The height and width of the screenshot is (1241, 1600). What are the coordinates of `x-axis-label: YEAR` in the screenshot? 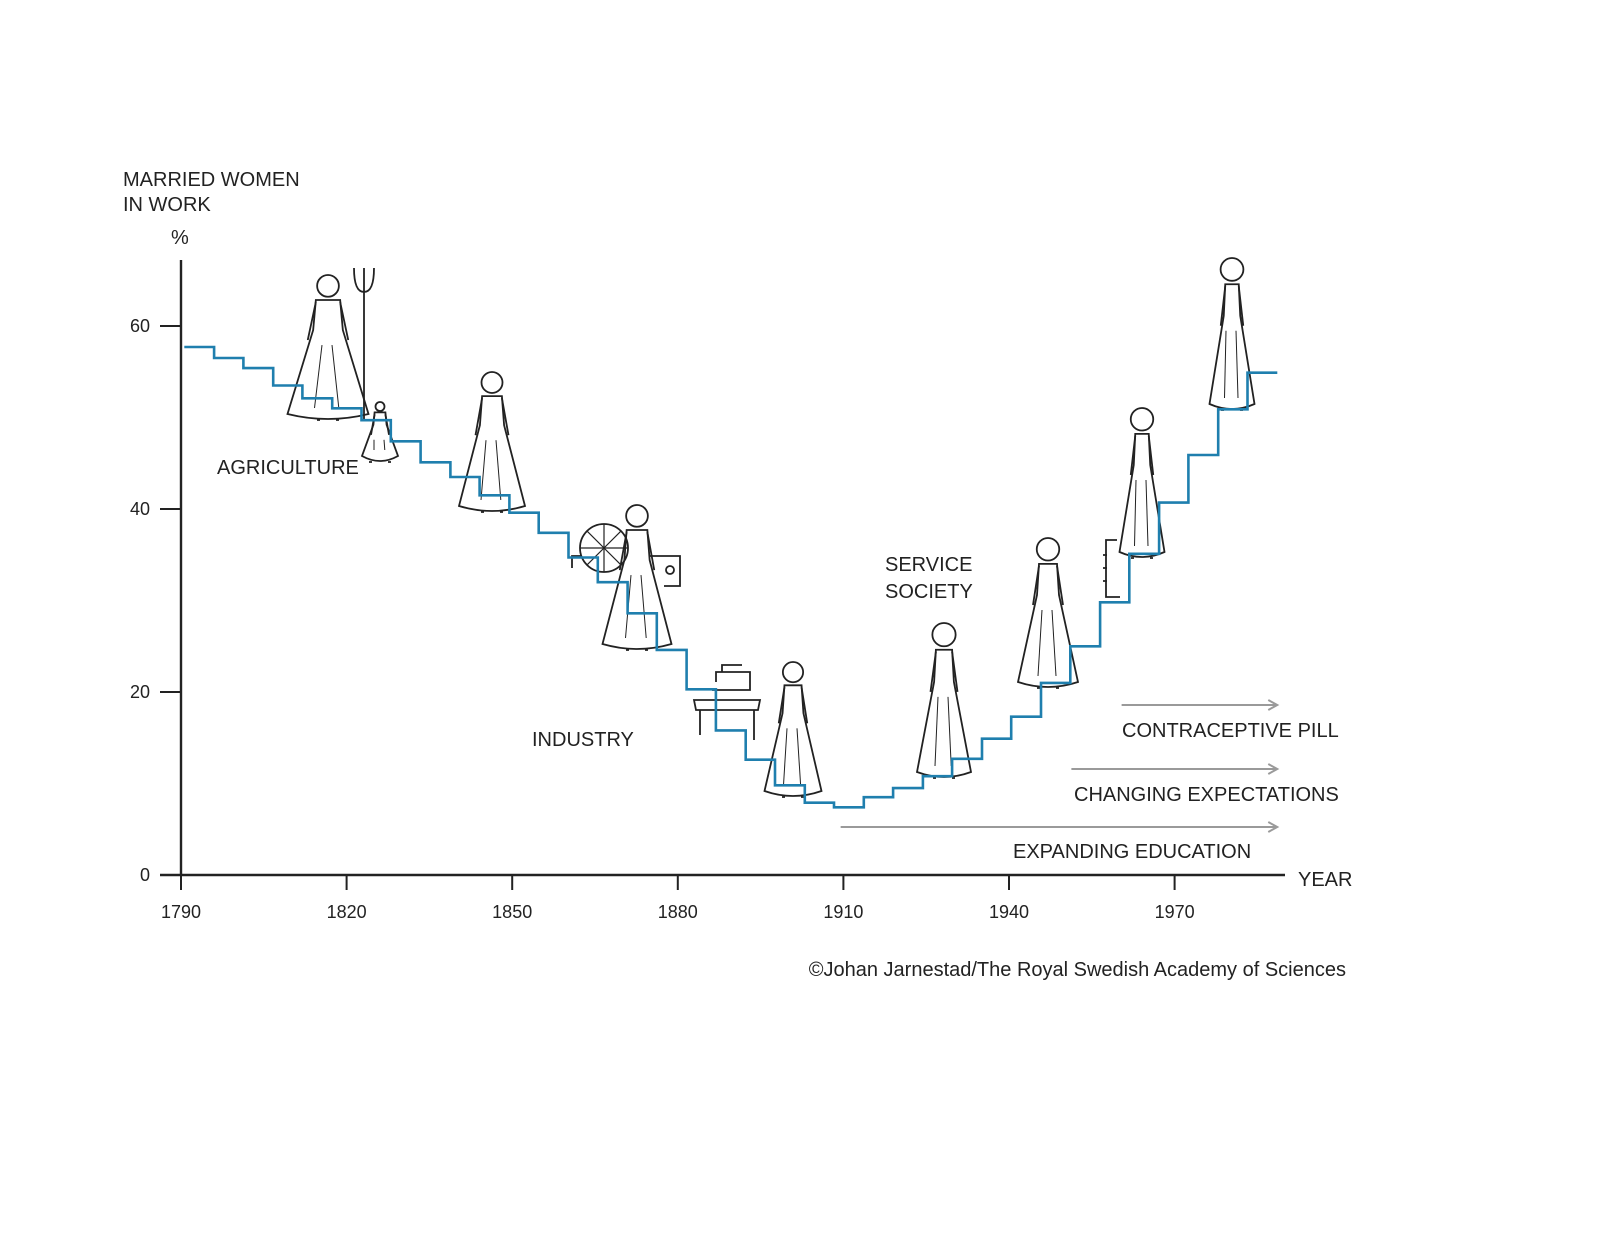 It's located at (1325, 880).